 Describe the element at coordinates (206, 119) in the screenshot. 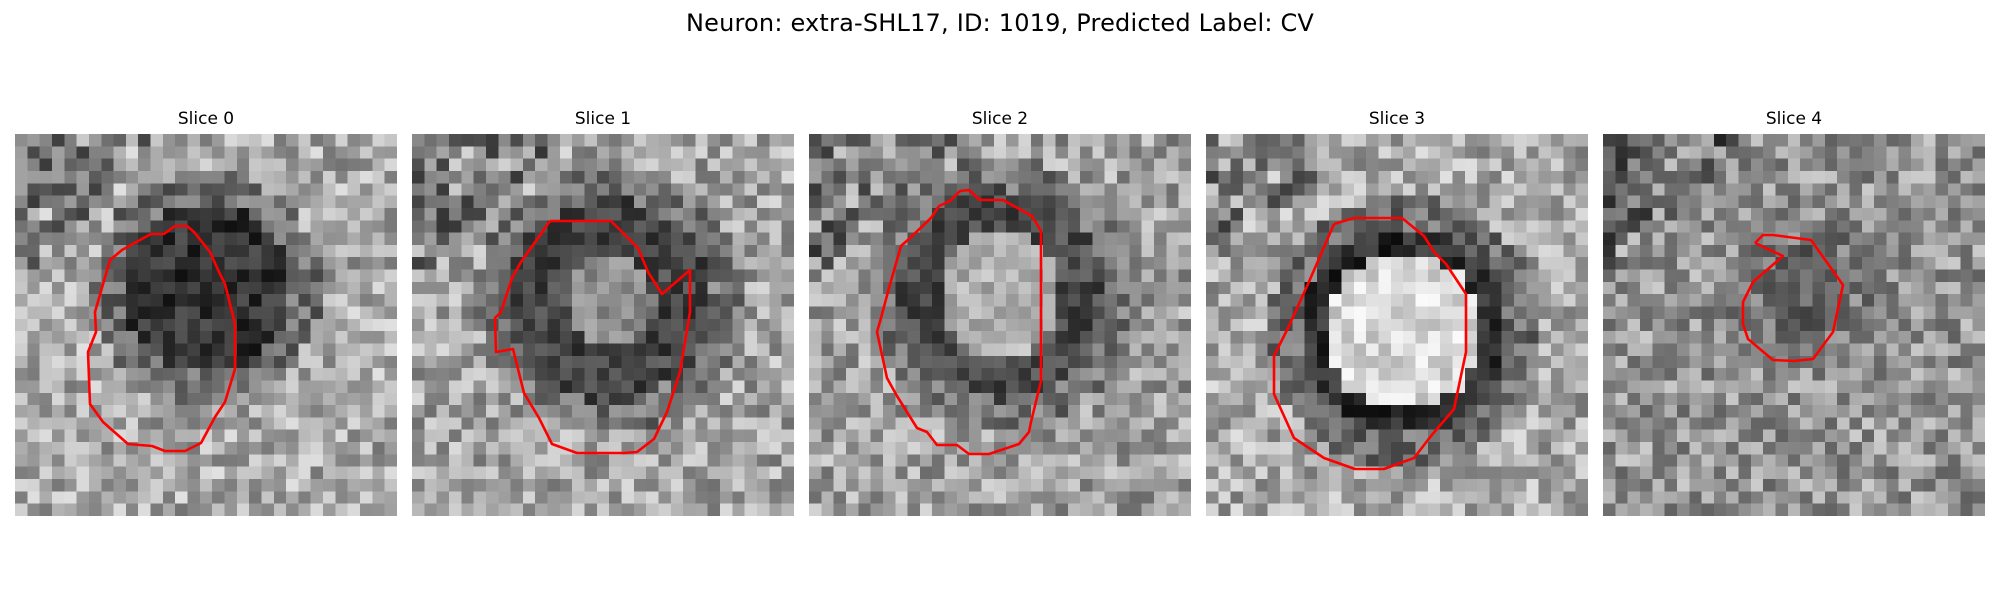

I see `slice-title-0: Slice 0` at that location.